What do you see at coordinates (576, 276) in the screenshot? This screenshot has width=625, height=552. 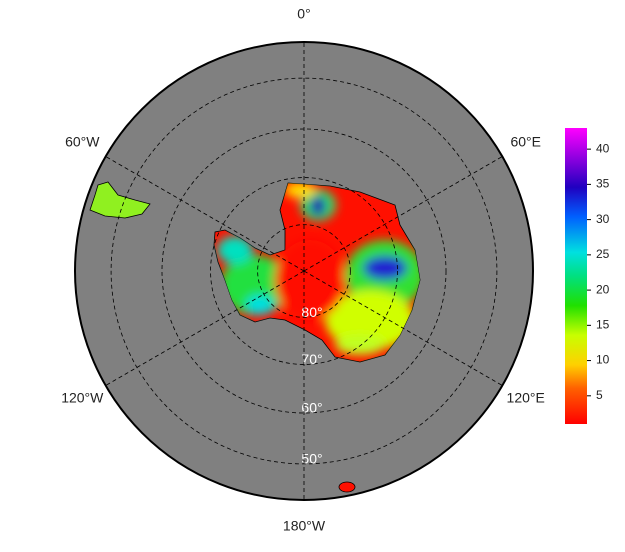 I see `colorbar` at bounding box center [576, 276].